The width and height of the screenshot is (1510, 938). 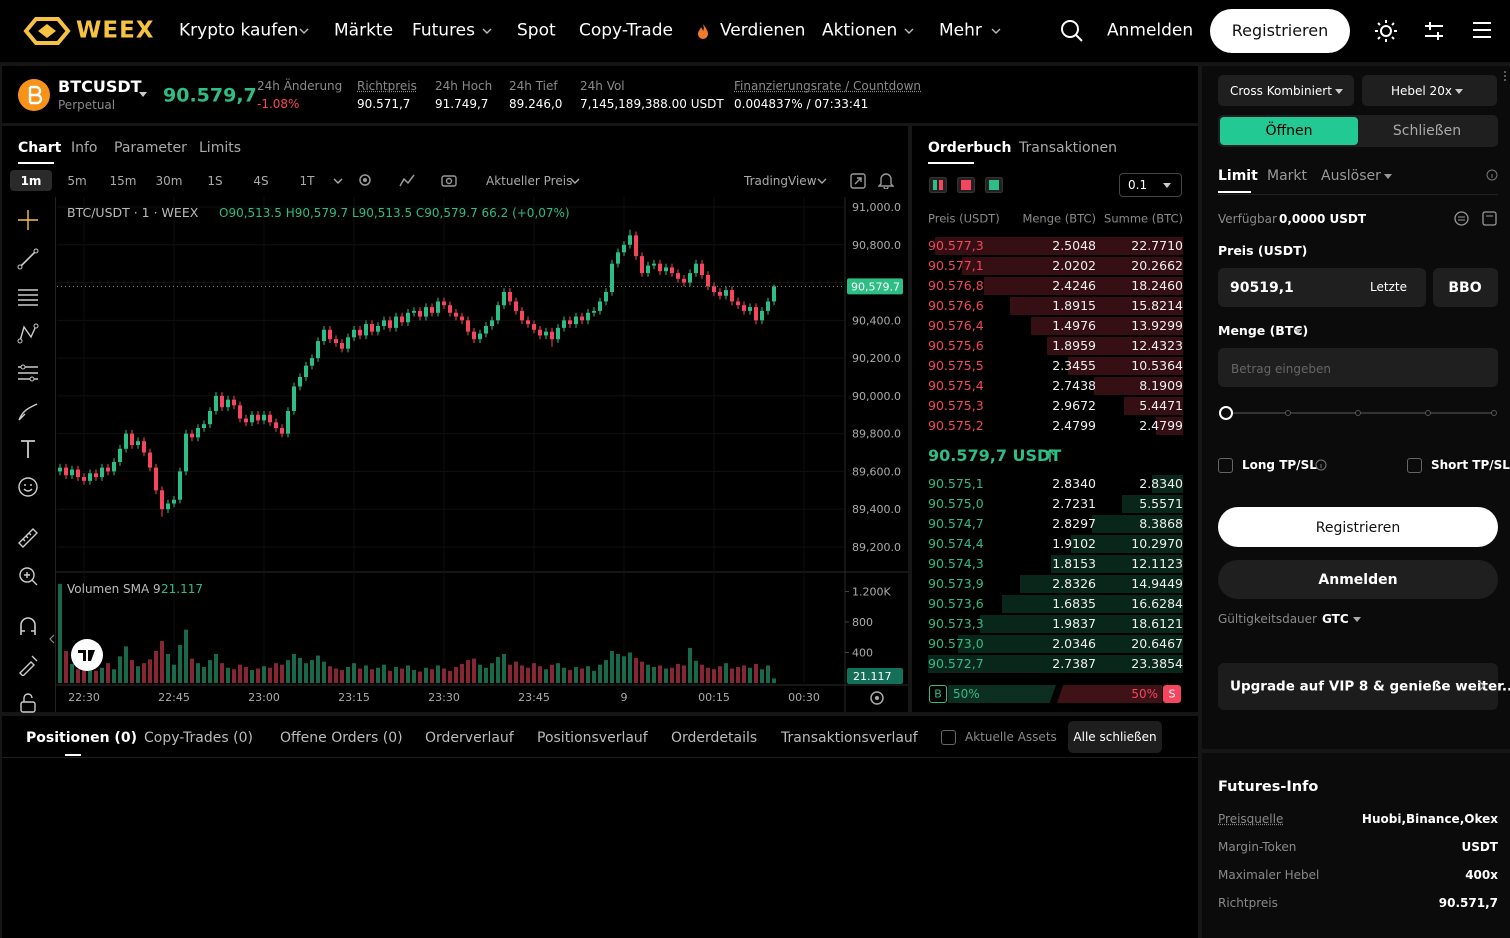 What do you see at coordinates (956, 285) in the screenshot?
I see `order-price: 90.576,8` at bounding box center [956, 285].